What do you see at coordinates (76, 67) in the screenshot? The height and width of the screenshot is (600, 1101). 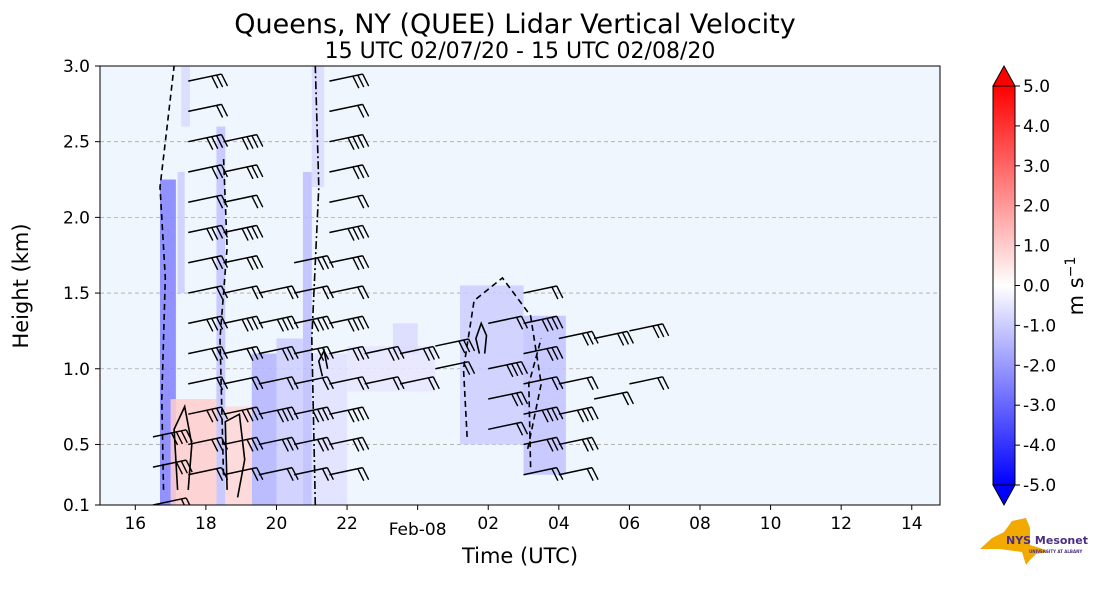 I see `y-tick-label: 3.0` at bounding box center [76, 67].